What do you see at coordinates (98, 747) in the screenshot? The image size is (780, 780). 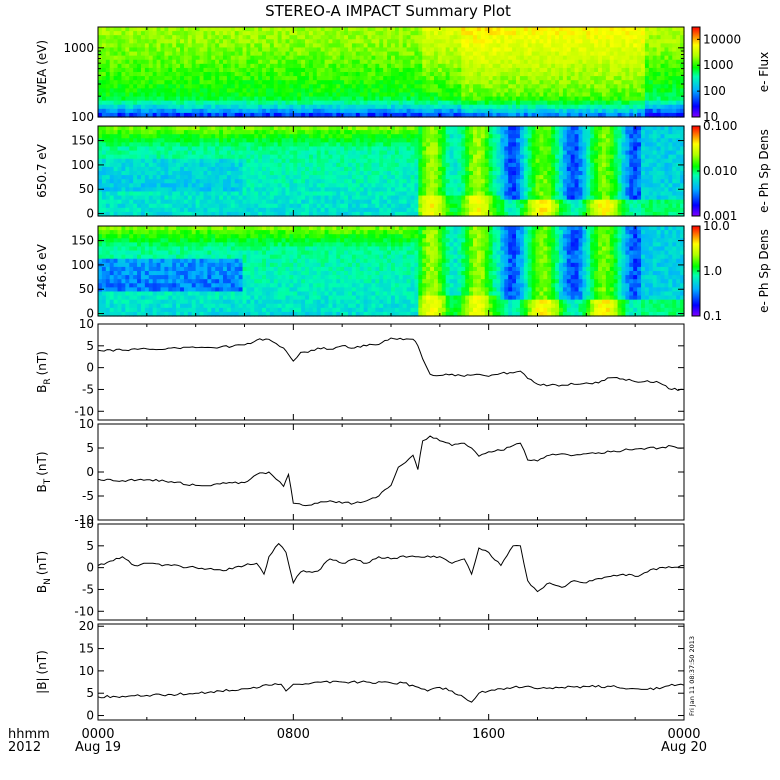 I see `time-date-label: Aug 19` at bounding box center [98, 747].